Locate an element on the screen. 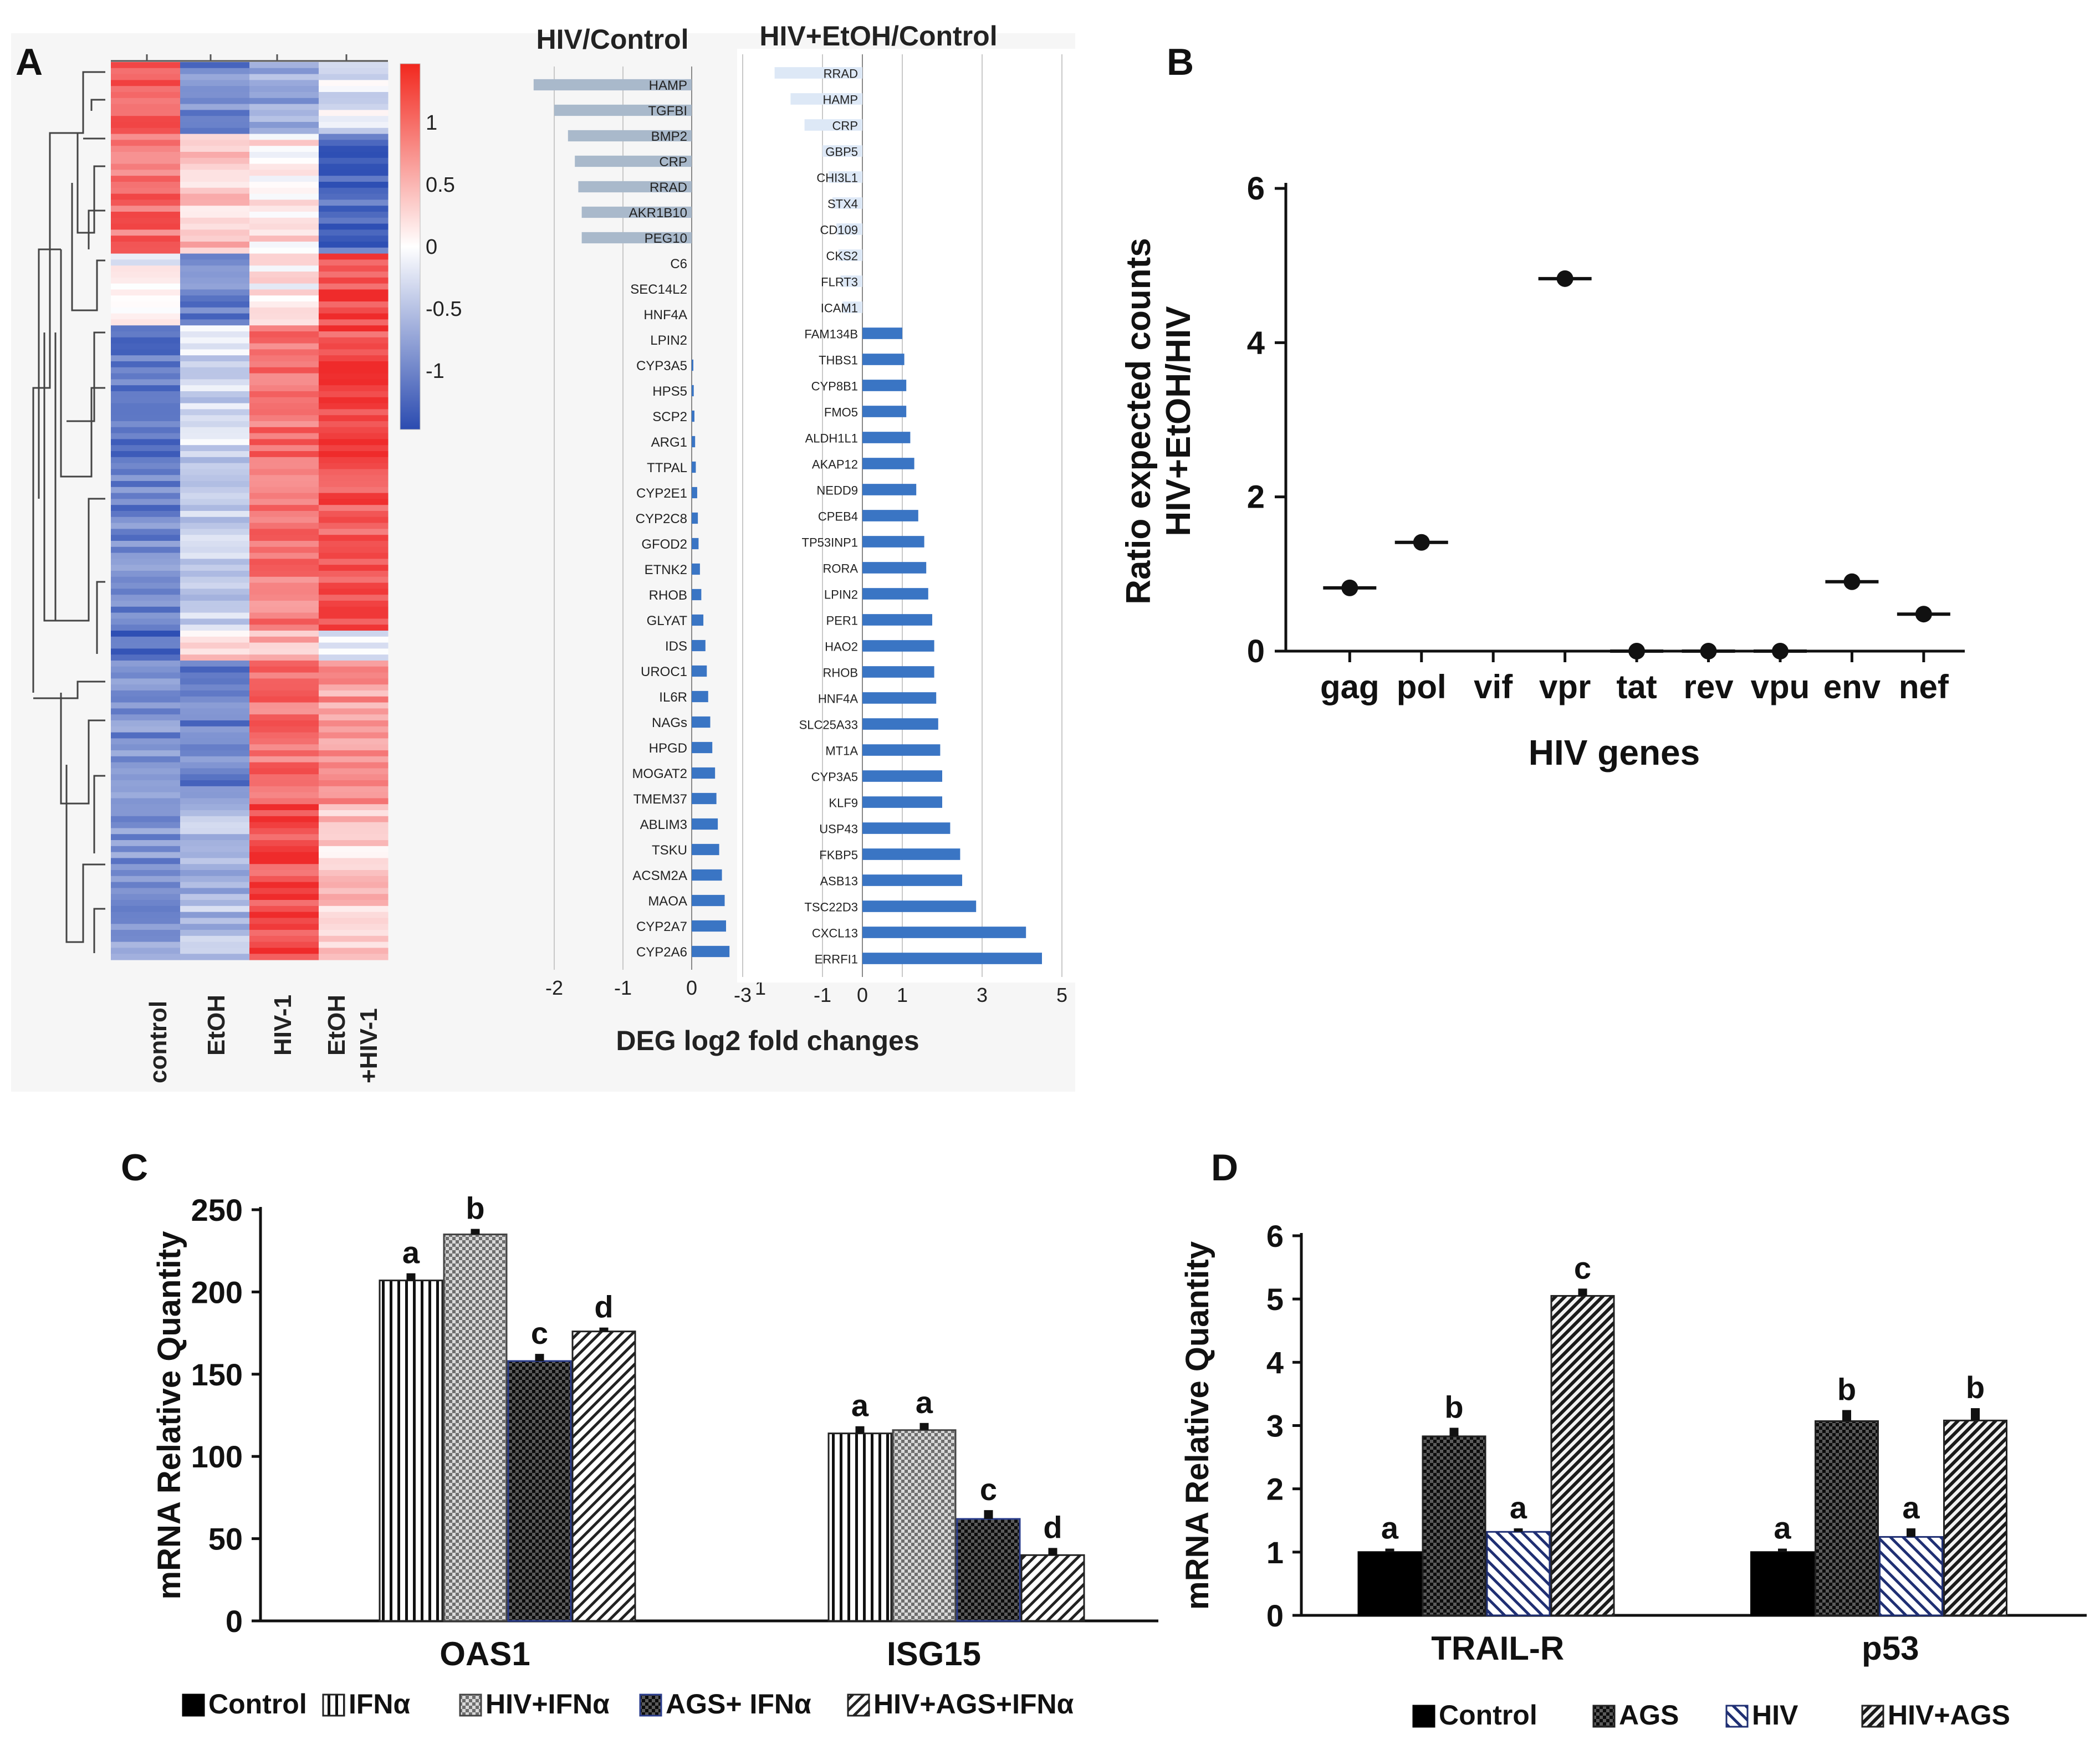 This screenshot has height=1755, width=2100. deg-gene-label: KLF9 is located at coordinates (843, 803).